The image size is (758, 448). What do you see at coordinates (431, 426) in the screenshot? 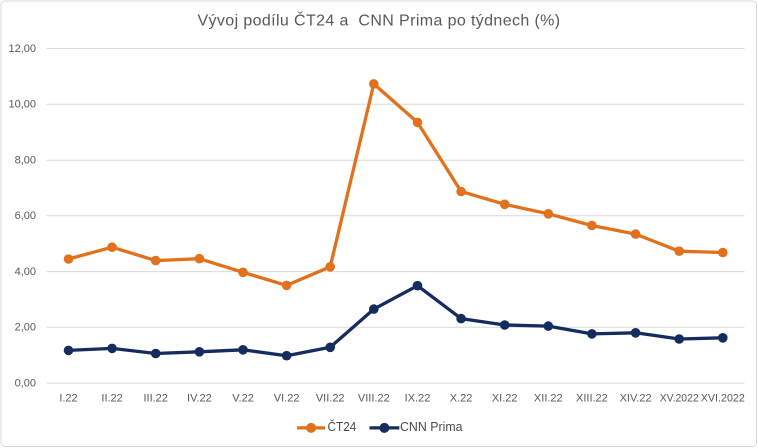
I see `svg-text: CNN Prima` at bounding box center [431, 426].